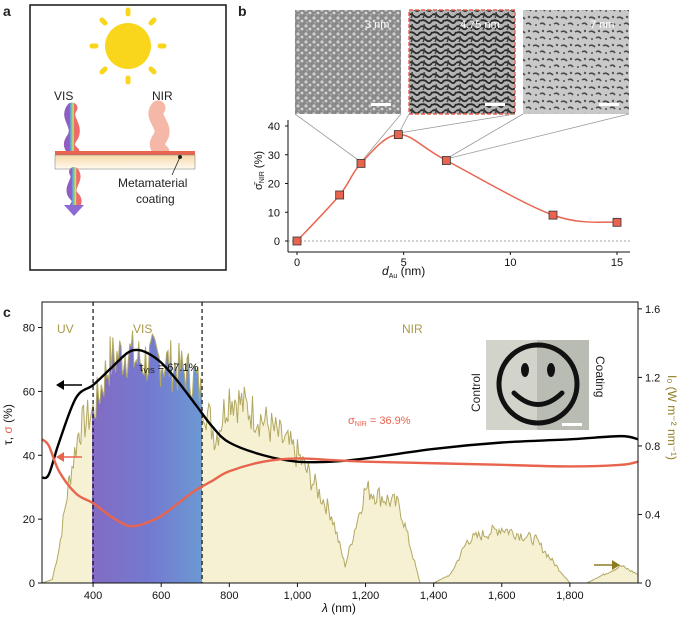  Describe the element at coordinates (63, 96) in the screenshot. I see `vis-label: VIS` at that location.